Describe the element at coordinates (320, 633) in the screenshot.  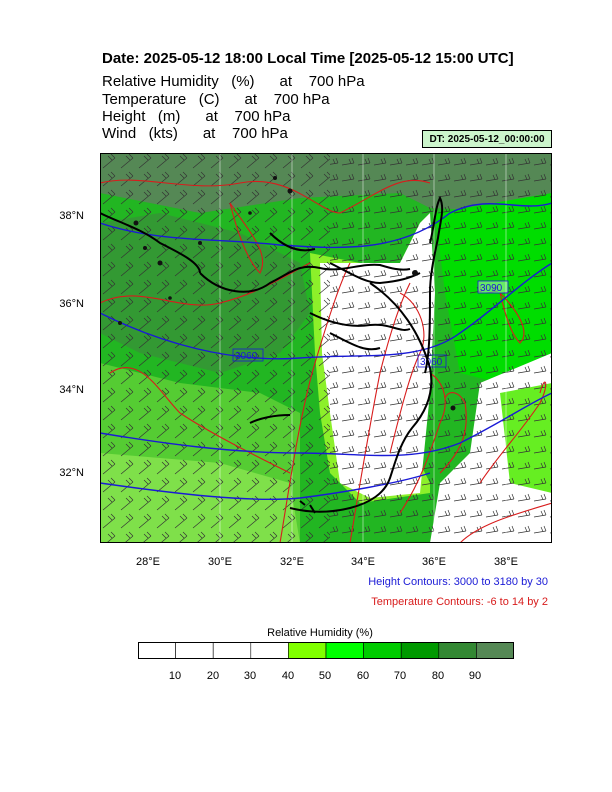
I see `colorbar-title: Relative Humidity (%)` at that location.